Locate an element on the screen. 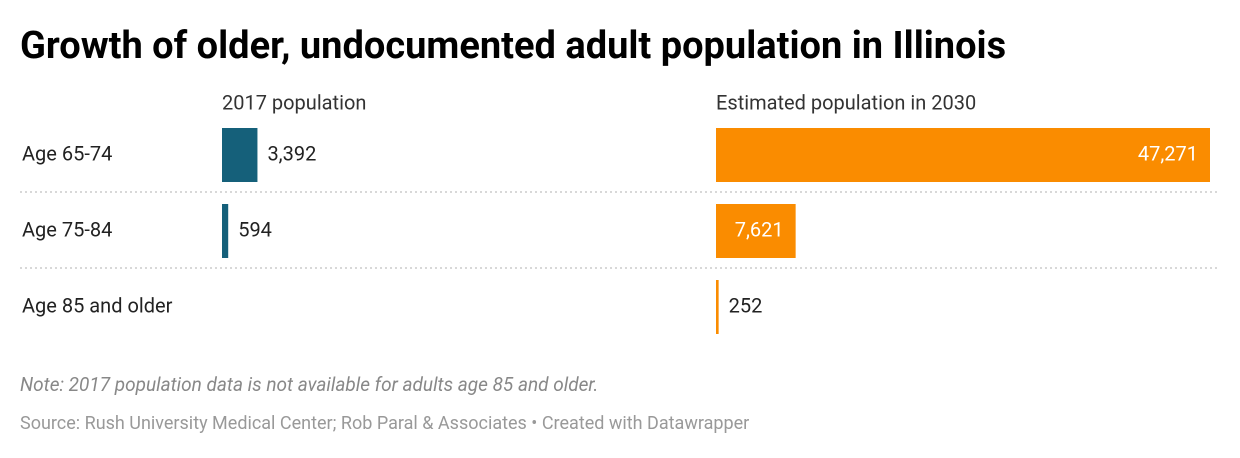  legend-label: Estimated population in 2030 is located at coordinates (846, 102).